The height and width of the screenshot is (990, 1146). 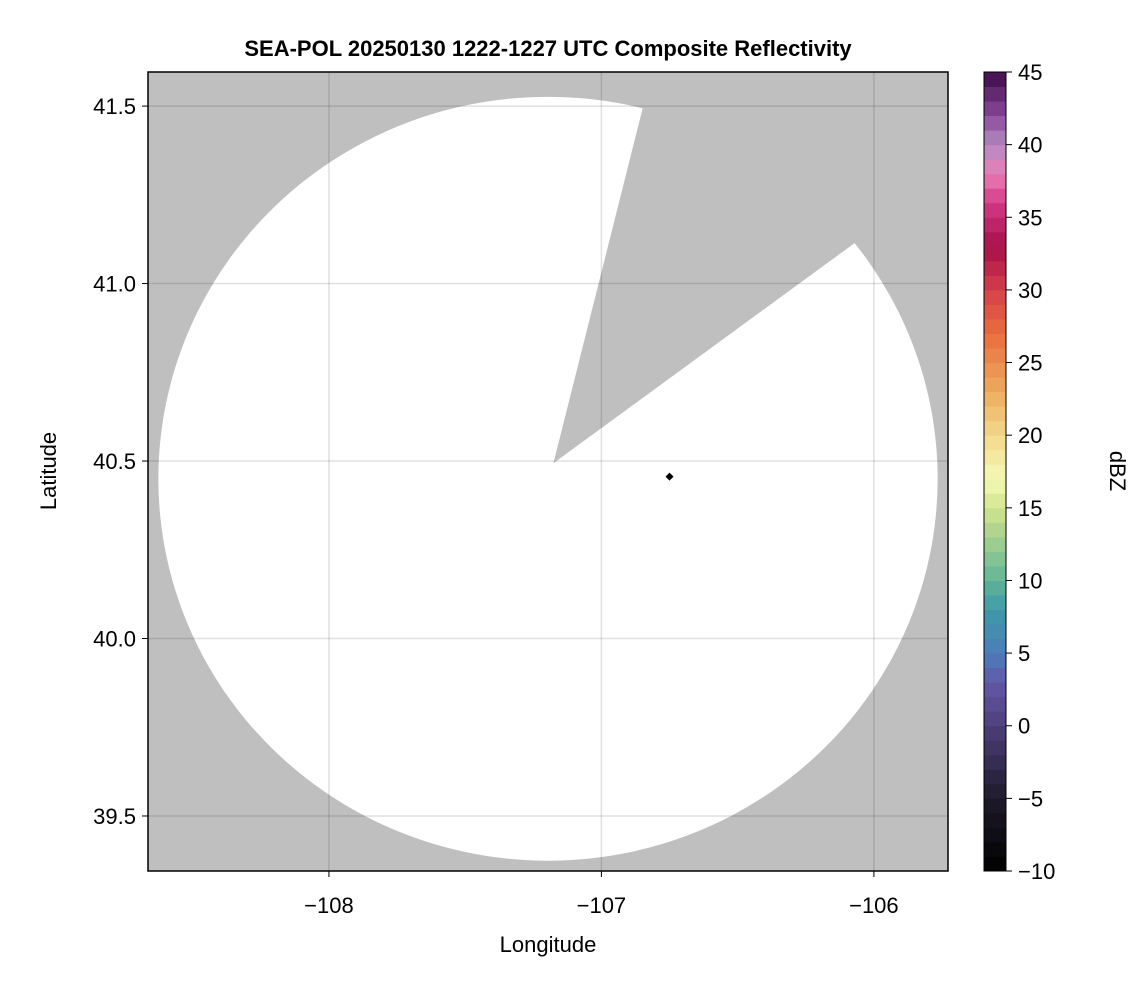 What do you see at coordinates (1030, 508) in the screenshot?
I see `colorbar-tick-label: 15` at bounding box center [1030, 508].